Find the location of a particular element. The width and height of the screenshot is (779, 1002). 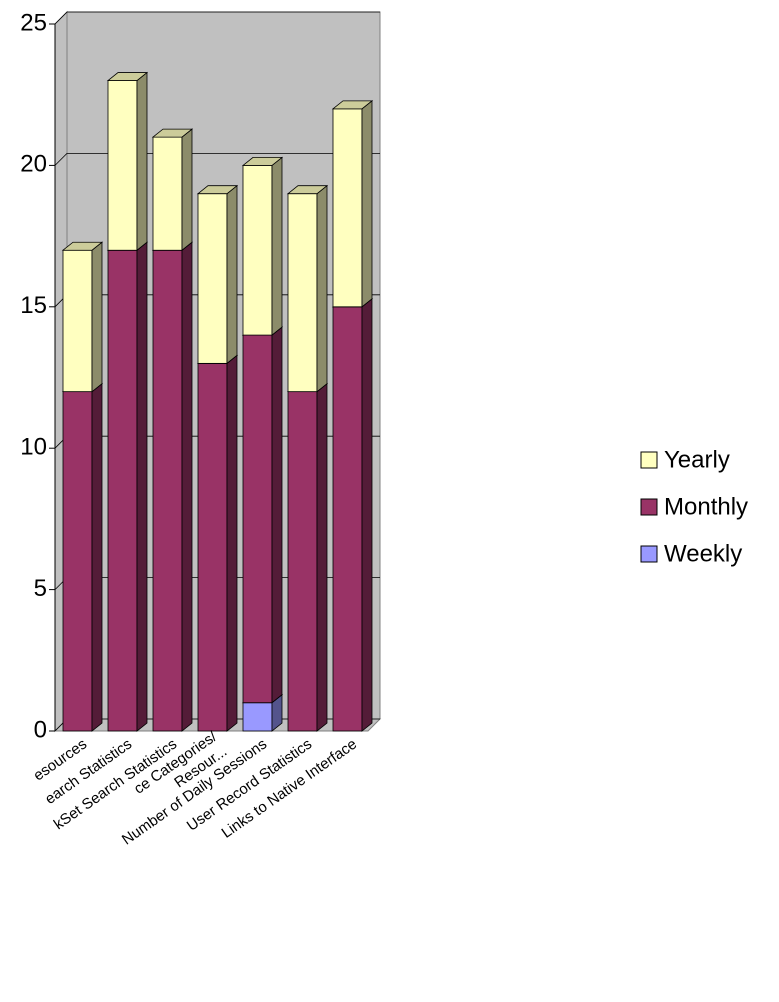

y-tick-label: 5 is located at coordinates (40, 588).